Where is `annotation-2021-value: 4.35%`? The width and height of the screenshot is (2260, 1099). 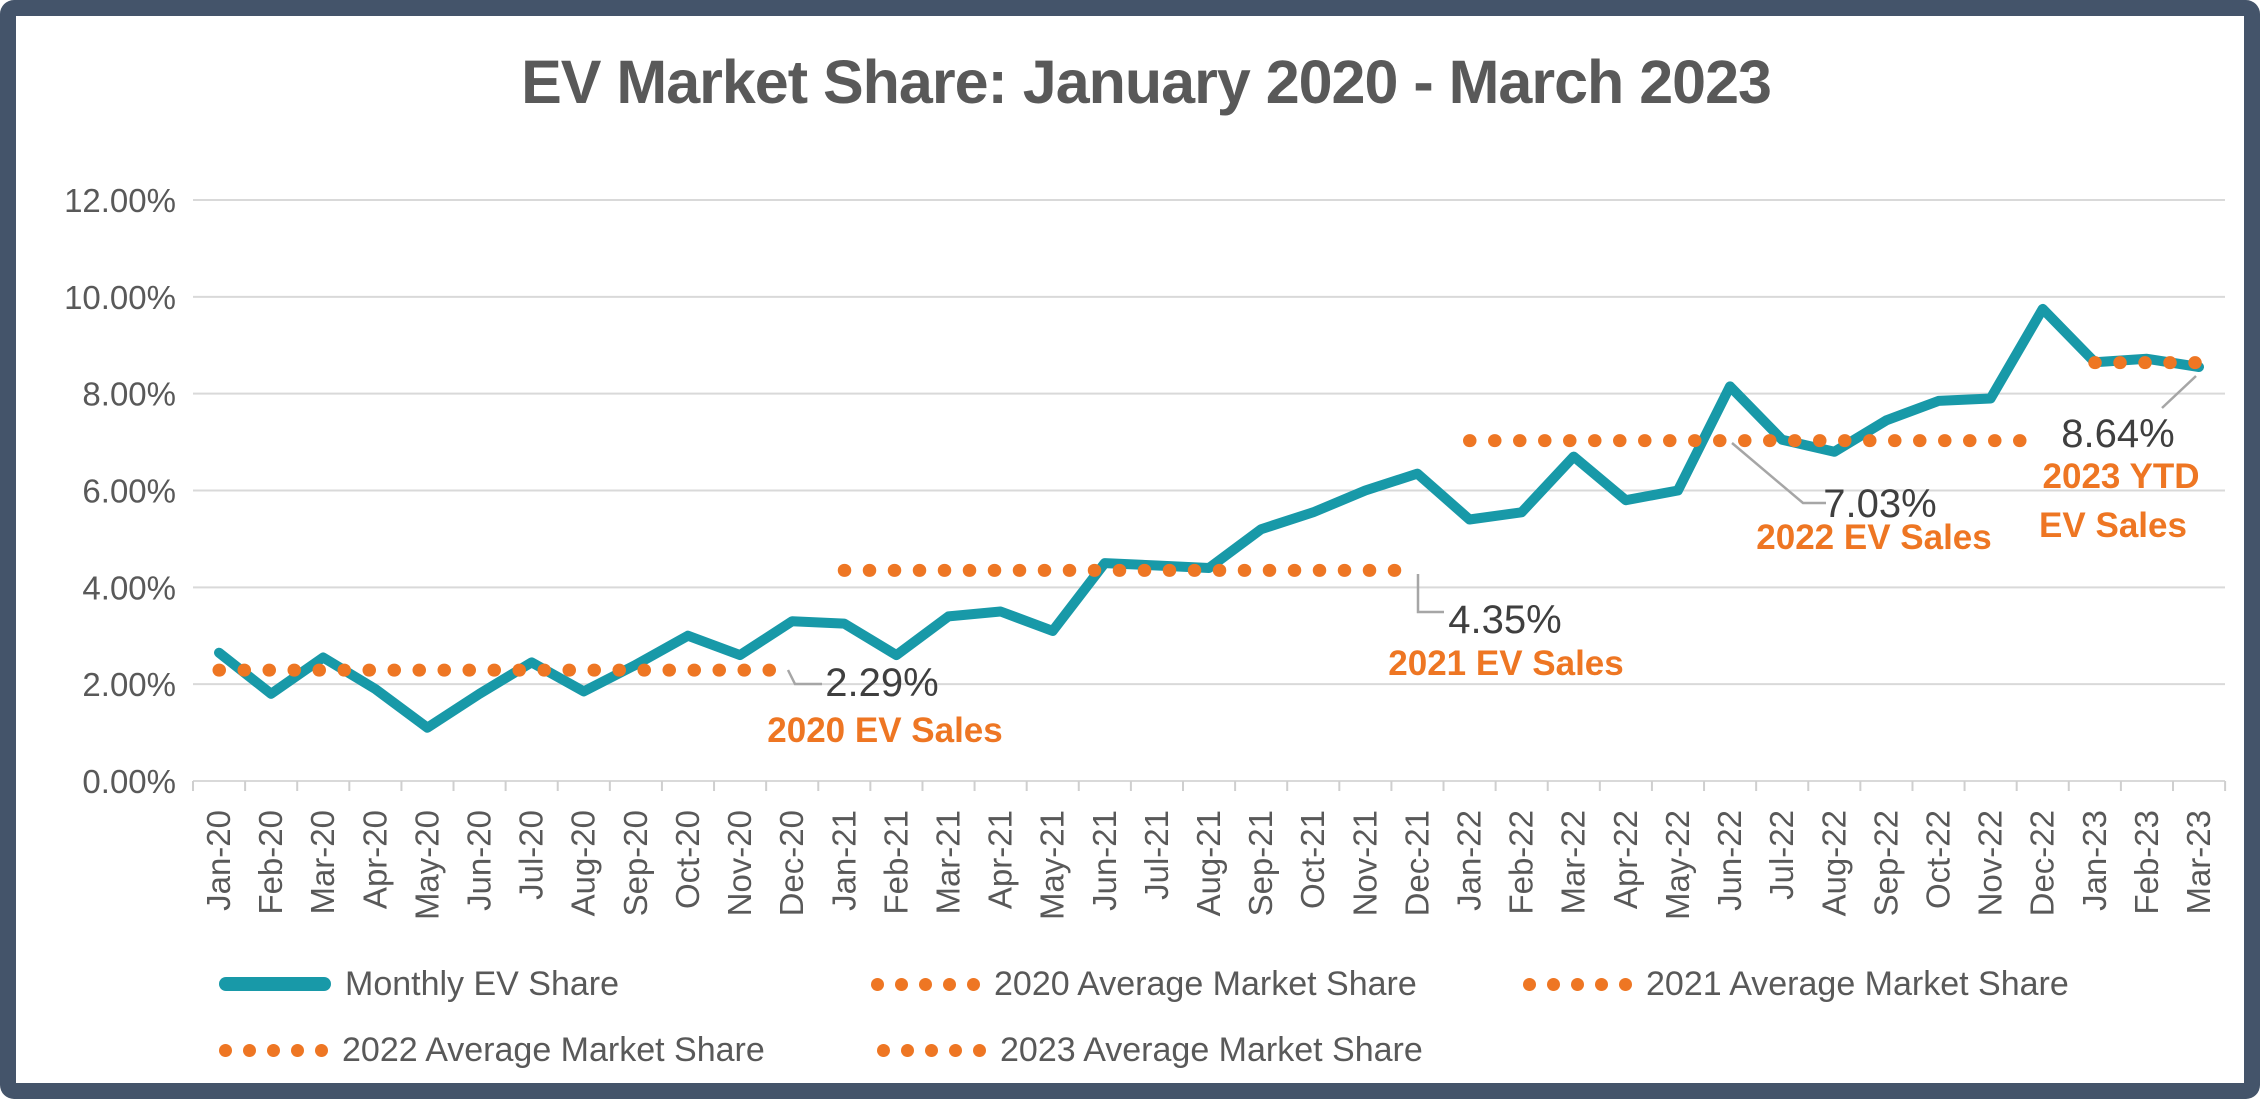
annotation-2021-value: 4.35% is located at coordinates (1505, 620).